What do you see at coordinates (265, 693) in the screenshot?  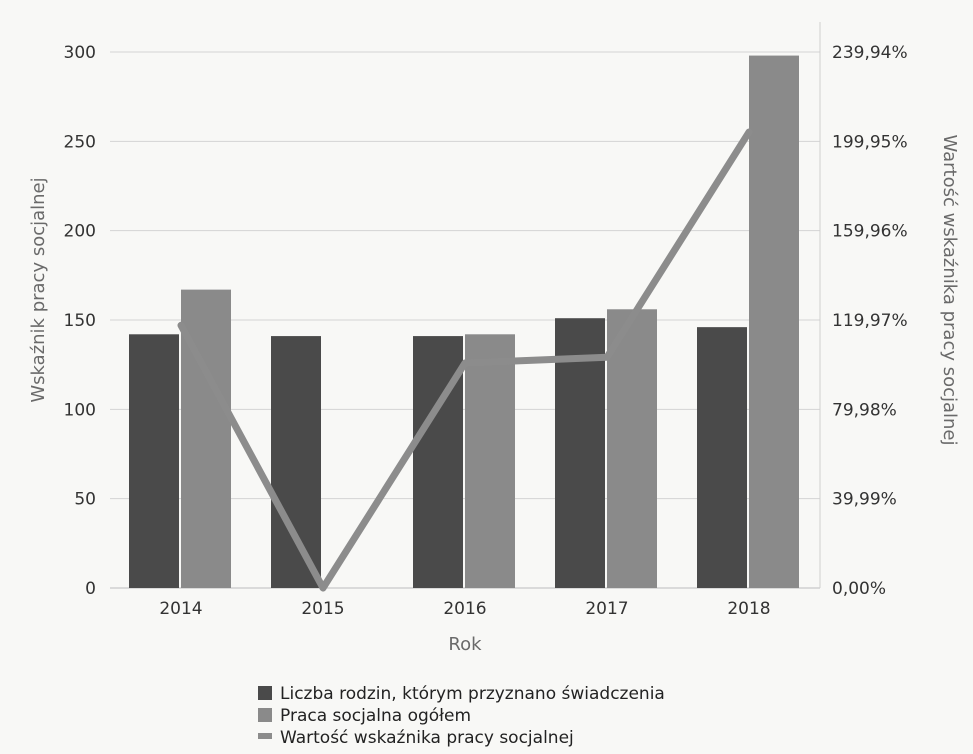 I see `legend-swatch-families` at bounding box center [265, 693].